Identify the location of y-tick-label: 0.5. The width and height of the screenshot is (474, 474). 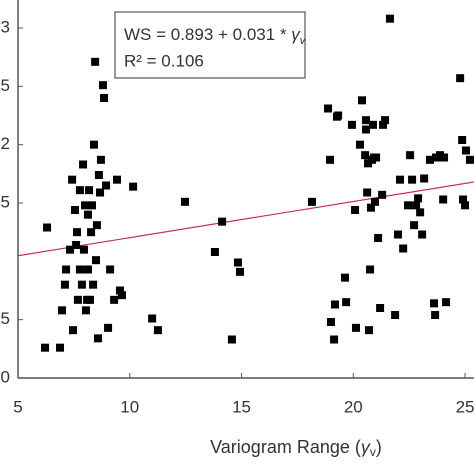
(5, 318).